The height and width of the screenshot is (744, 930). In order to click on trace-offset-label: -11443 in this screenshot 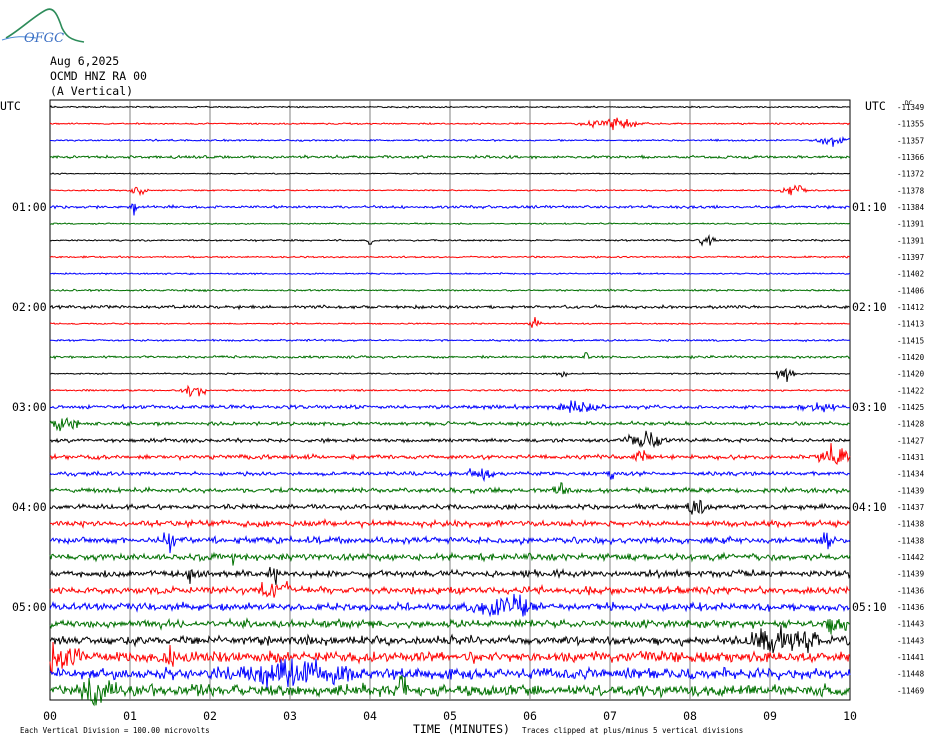, I will do `click(910, 640)`.